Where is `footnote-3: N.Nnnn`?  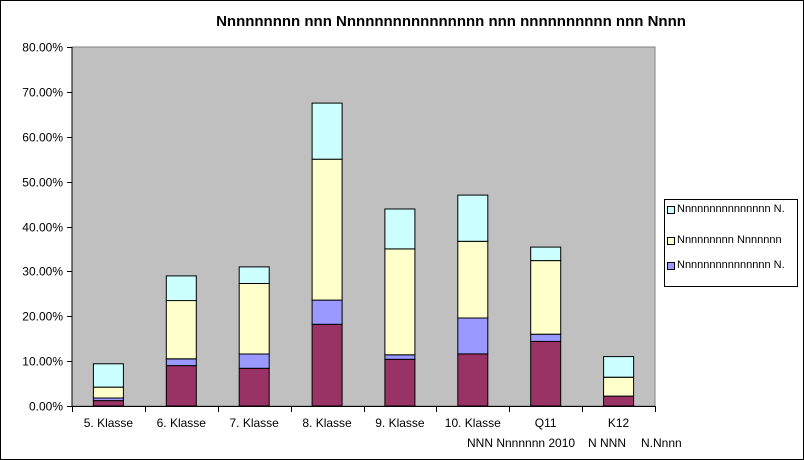
footnote-3: N.Nnnn is located at coordinates (661, 443).